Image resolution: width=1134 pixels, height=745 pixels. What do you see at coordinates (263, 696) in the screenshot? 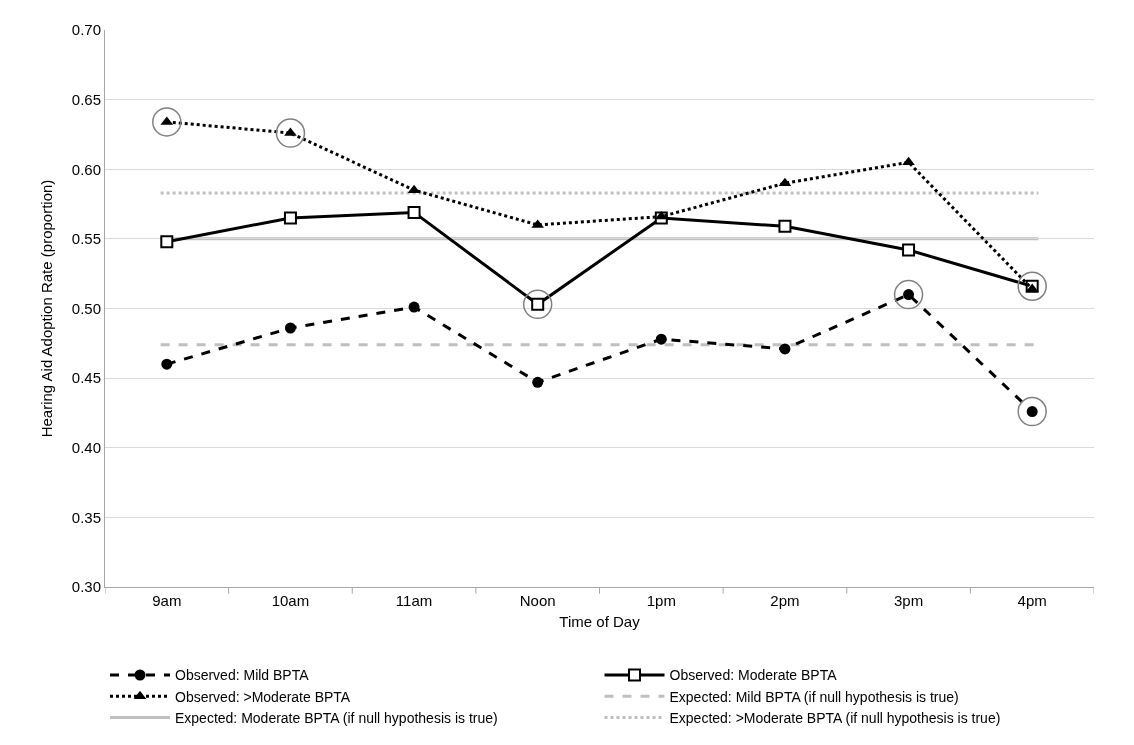
I see `legend-label: Observed: >Moderate BPTA` at bounding box center [263, 696].